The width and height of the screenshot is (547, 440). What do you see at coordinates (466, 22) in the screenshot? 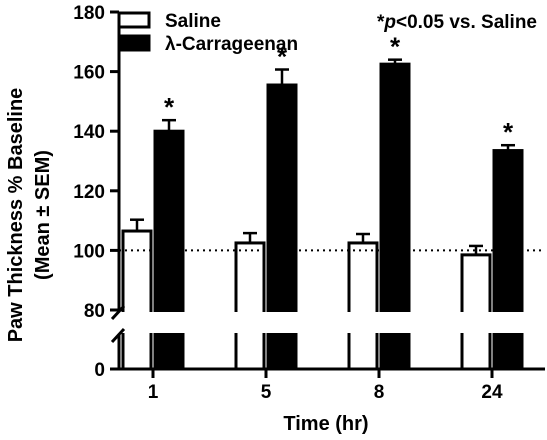
I see `note-rest: <0.05 vs. Saline` at bounding box center [466, 22].